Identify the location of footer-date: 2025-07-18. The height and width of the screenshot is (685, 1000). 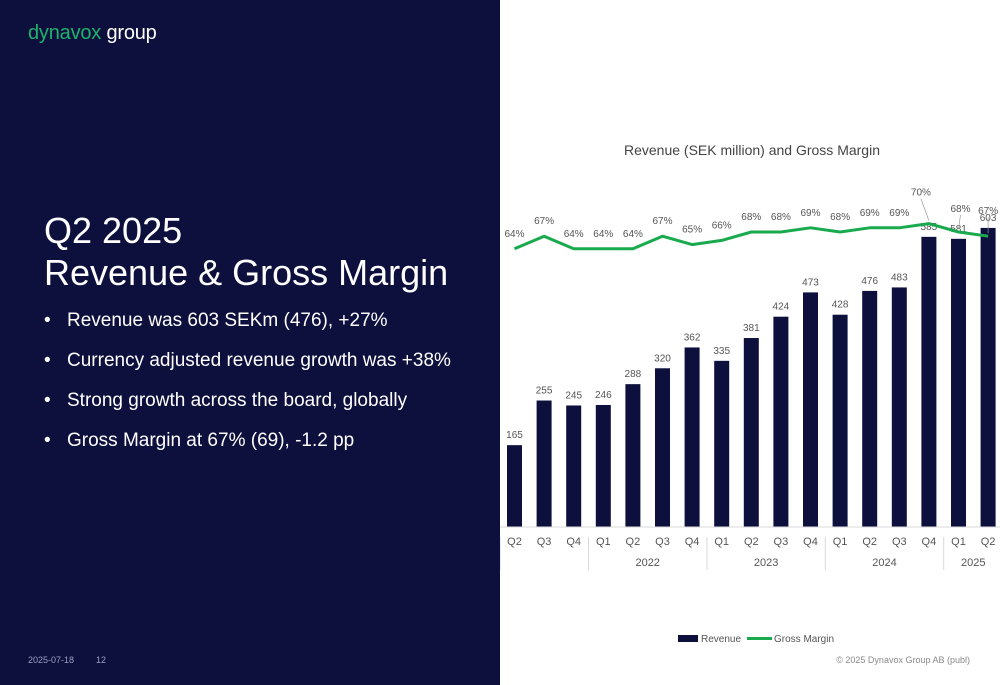
(51, 660).